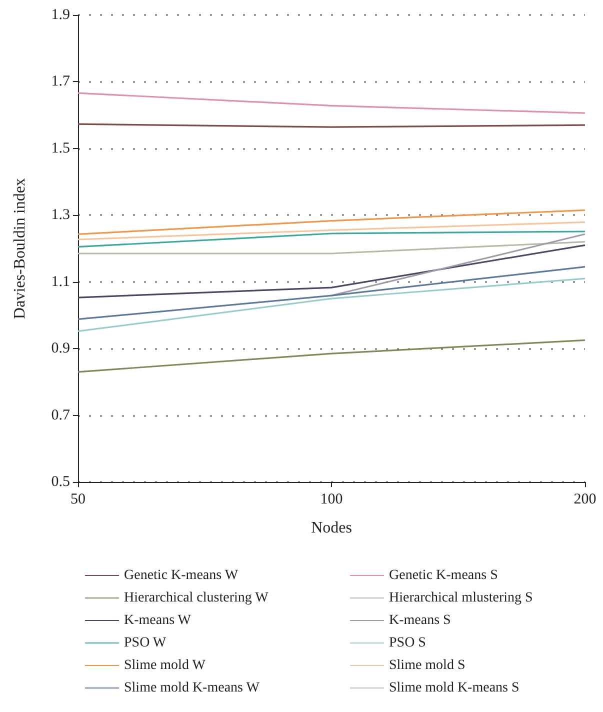 Image resolution: width=603 pixels, height=712 pixels. Describe the element at coordinates (60, 482) in the screenshot. I see `y-tick-label: 0.5` at that location.